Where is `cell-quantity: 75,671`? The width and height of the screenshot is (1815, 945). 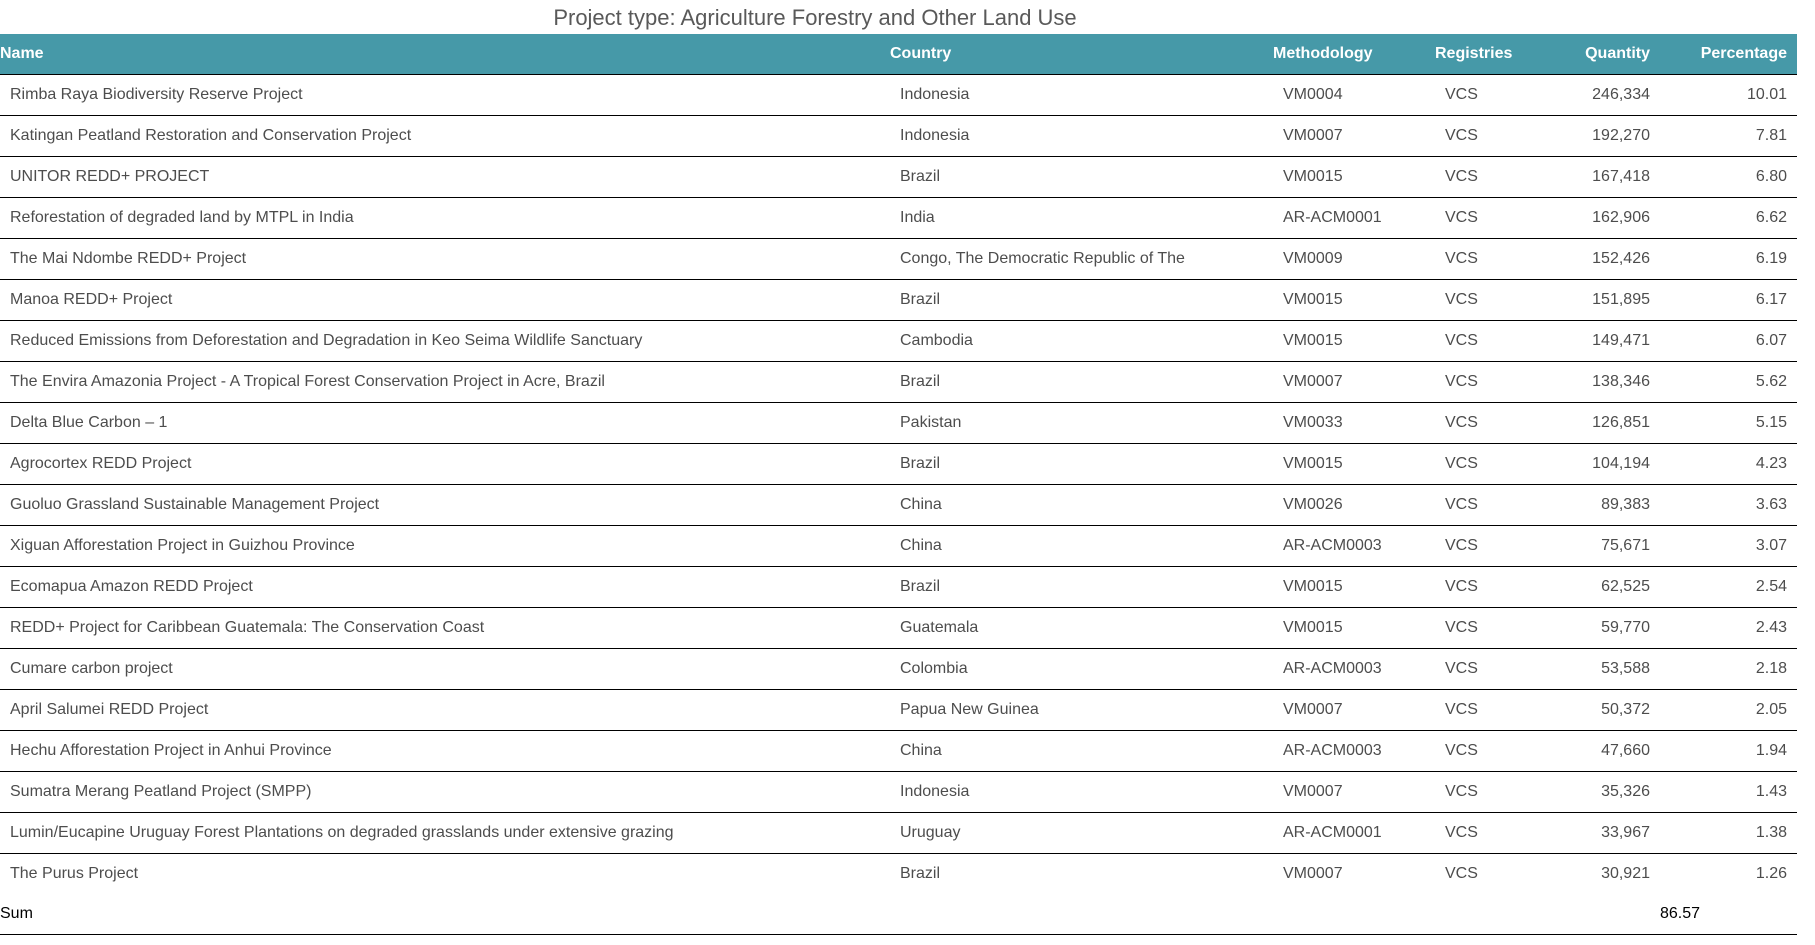 cell-quantity: 75,671 is located at coordinates (1602, 546).